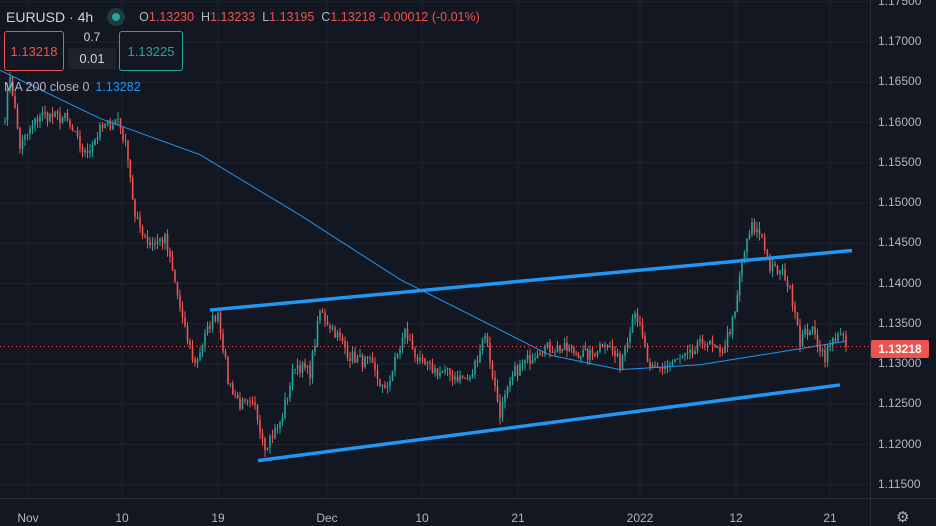  Describe the element at coordinates (151, 51) in the screenshot. I see `buy-button: 1.13225` at that location.